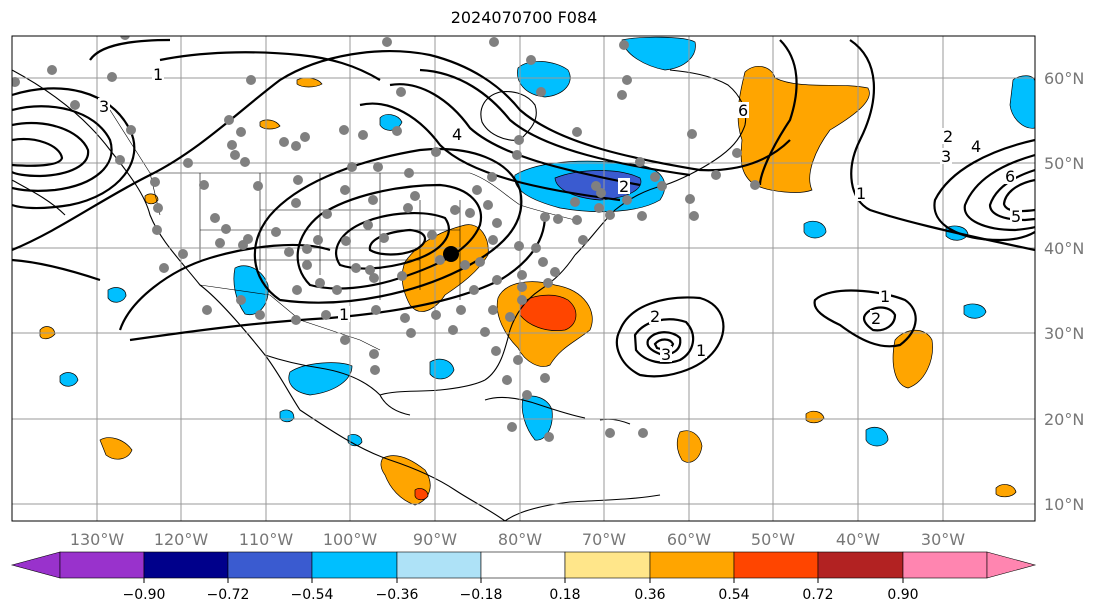 This screenshot has width=1105, height=615. I want to click on lon-label: 130°W, so click(97, 539).